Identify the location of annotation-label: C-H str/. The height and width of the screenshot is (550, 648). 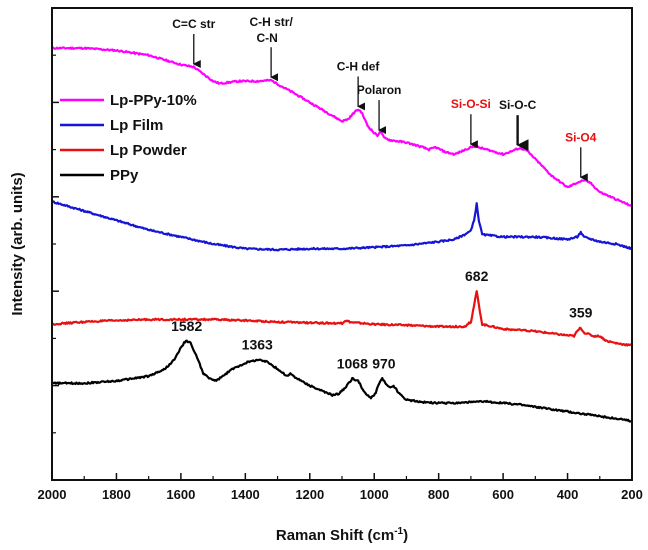
(271, 22).